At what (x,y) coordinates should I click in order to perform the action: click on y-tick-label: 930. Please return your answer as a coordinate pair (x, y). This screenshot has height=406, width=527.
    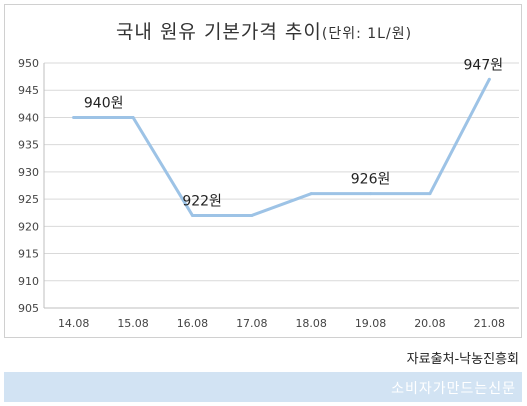
    Looking at the image, I should click on (28, 172).